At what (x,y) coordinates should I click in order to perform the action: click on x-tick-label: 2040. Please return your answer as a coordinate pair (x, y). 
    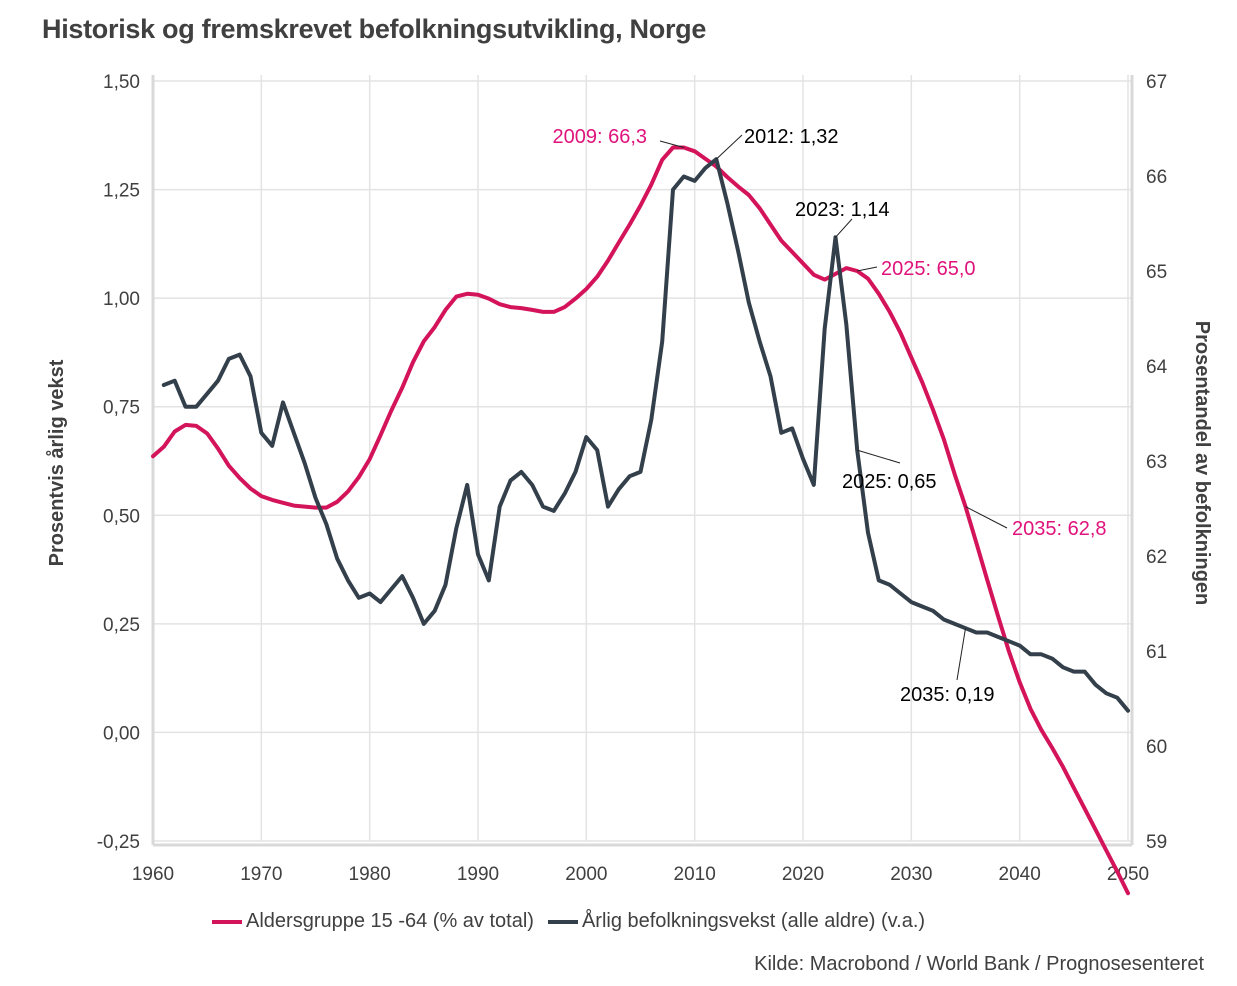
    Looking at the image, I should click on (1020, 874).